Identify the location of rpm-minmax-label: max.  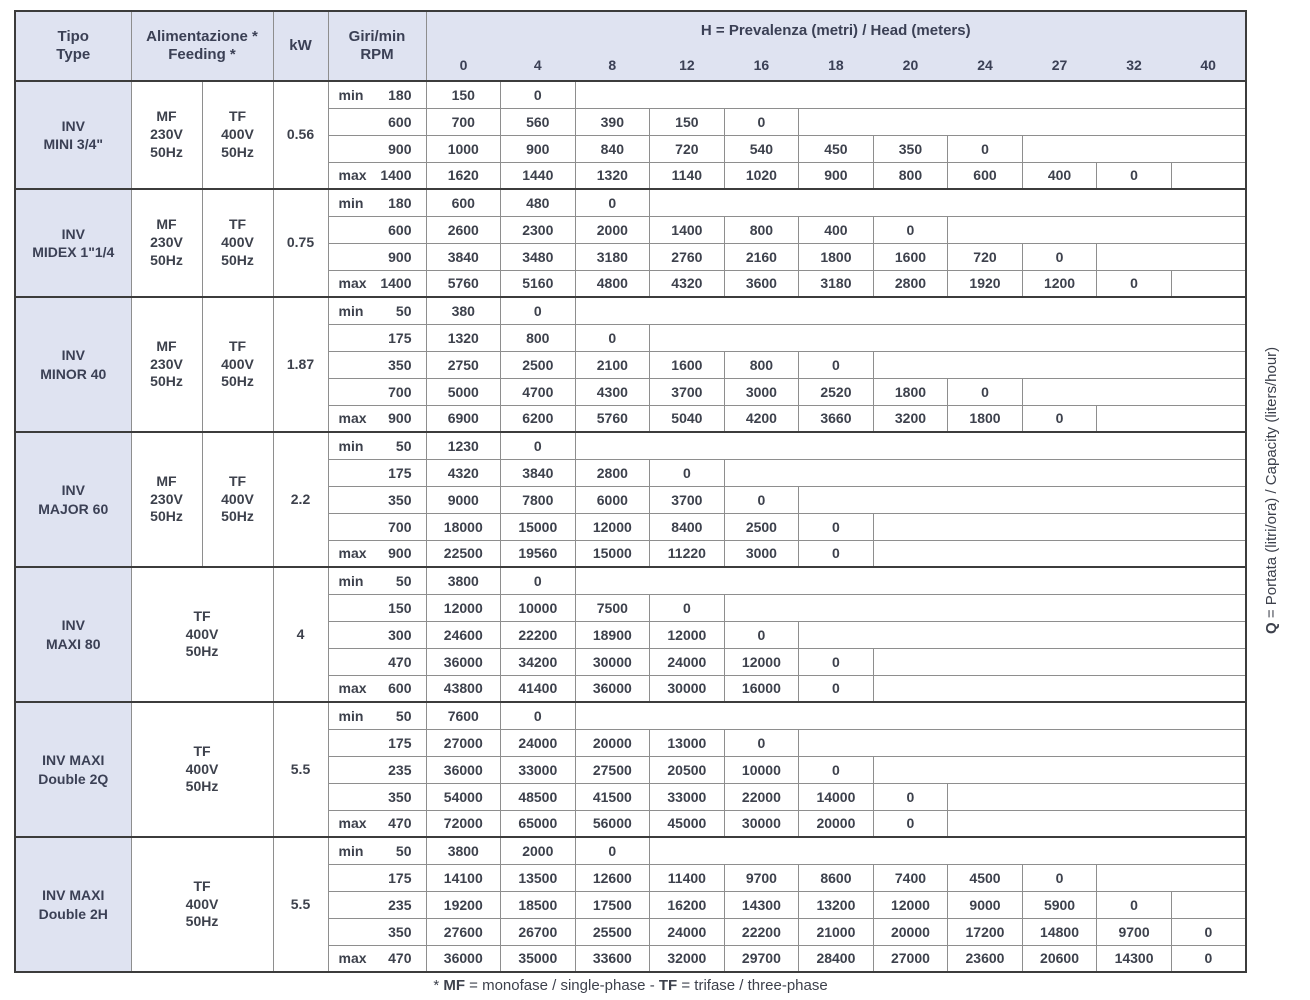
(352, 688).